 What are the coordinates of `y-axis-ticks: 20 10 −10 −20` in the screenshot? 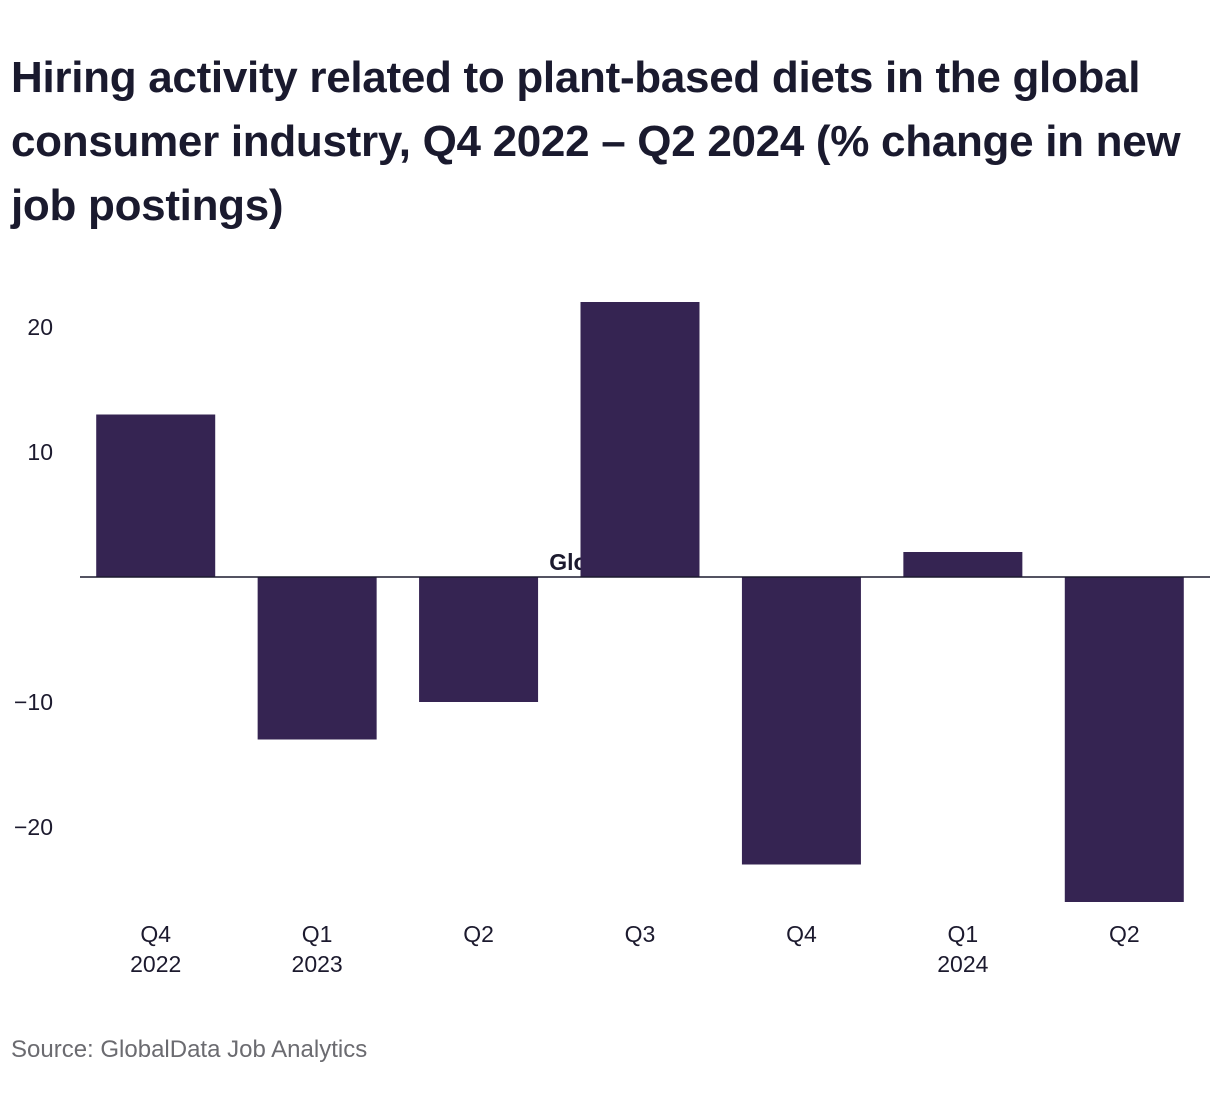 It's located at (33, 577).